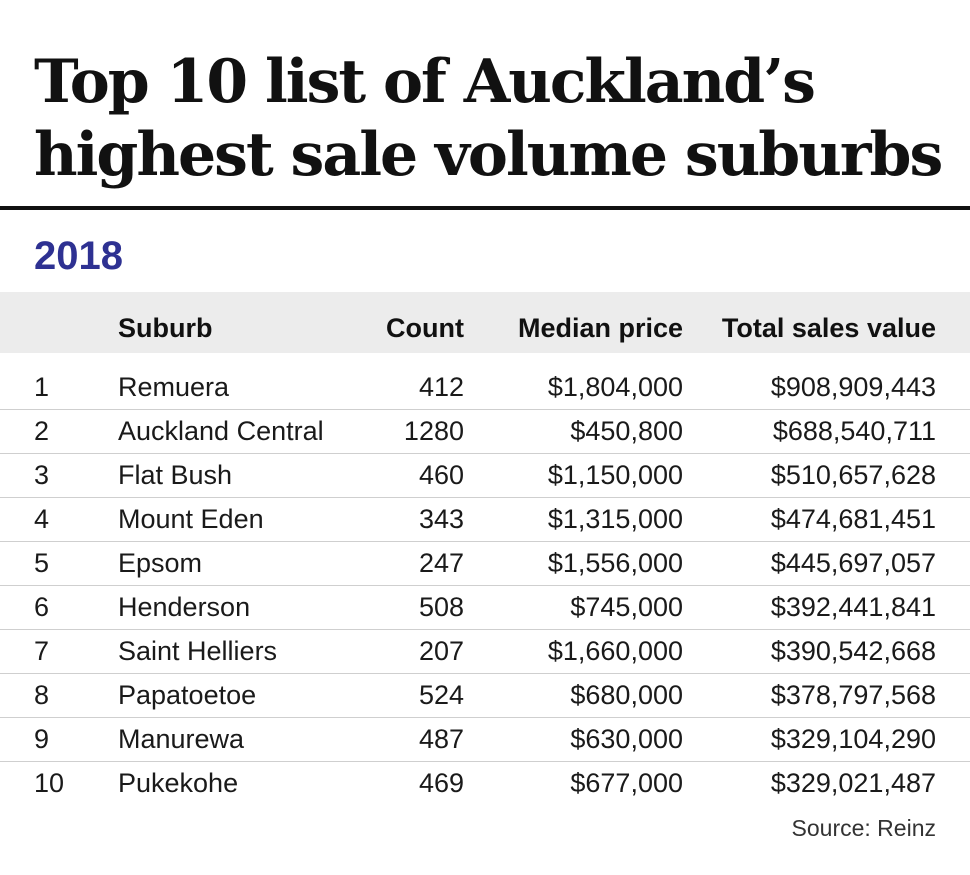 The height and width of the screenshot is (875, 970). I want to click on table-cell-count: 524, so click(441, 695).